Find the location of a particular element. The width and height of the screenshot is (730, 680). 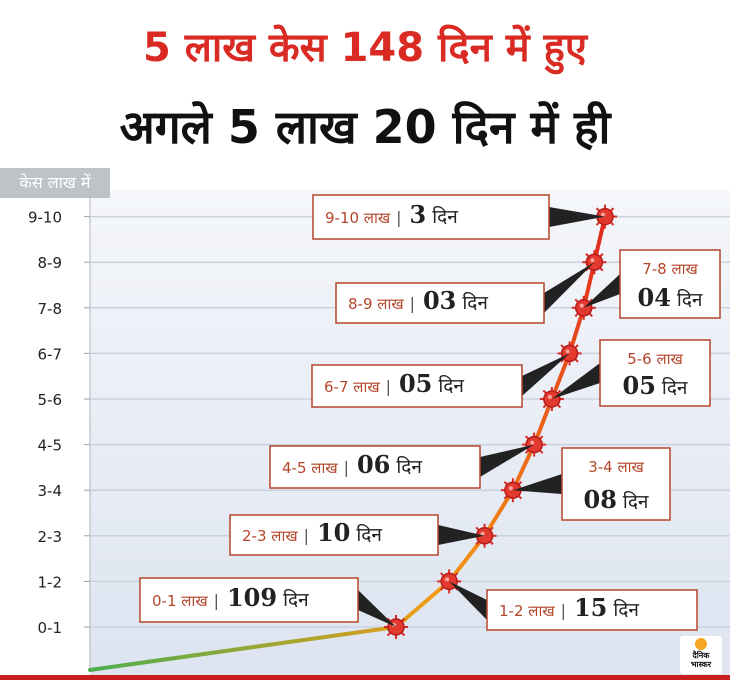

callout-9: 8-9 लाख | 03 दिन is located at coordinates (465, 293).